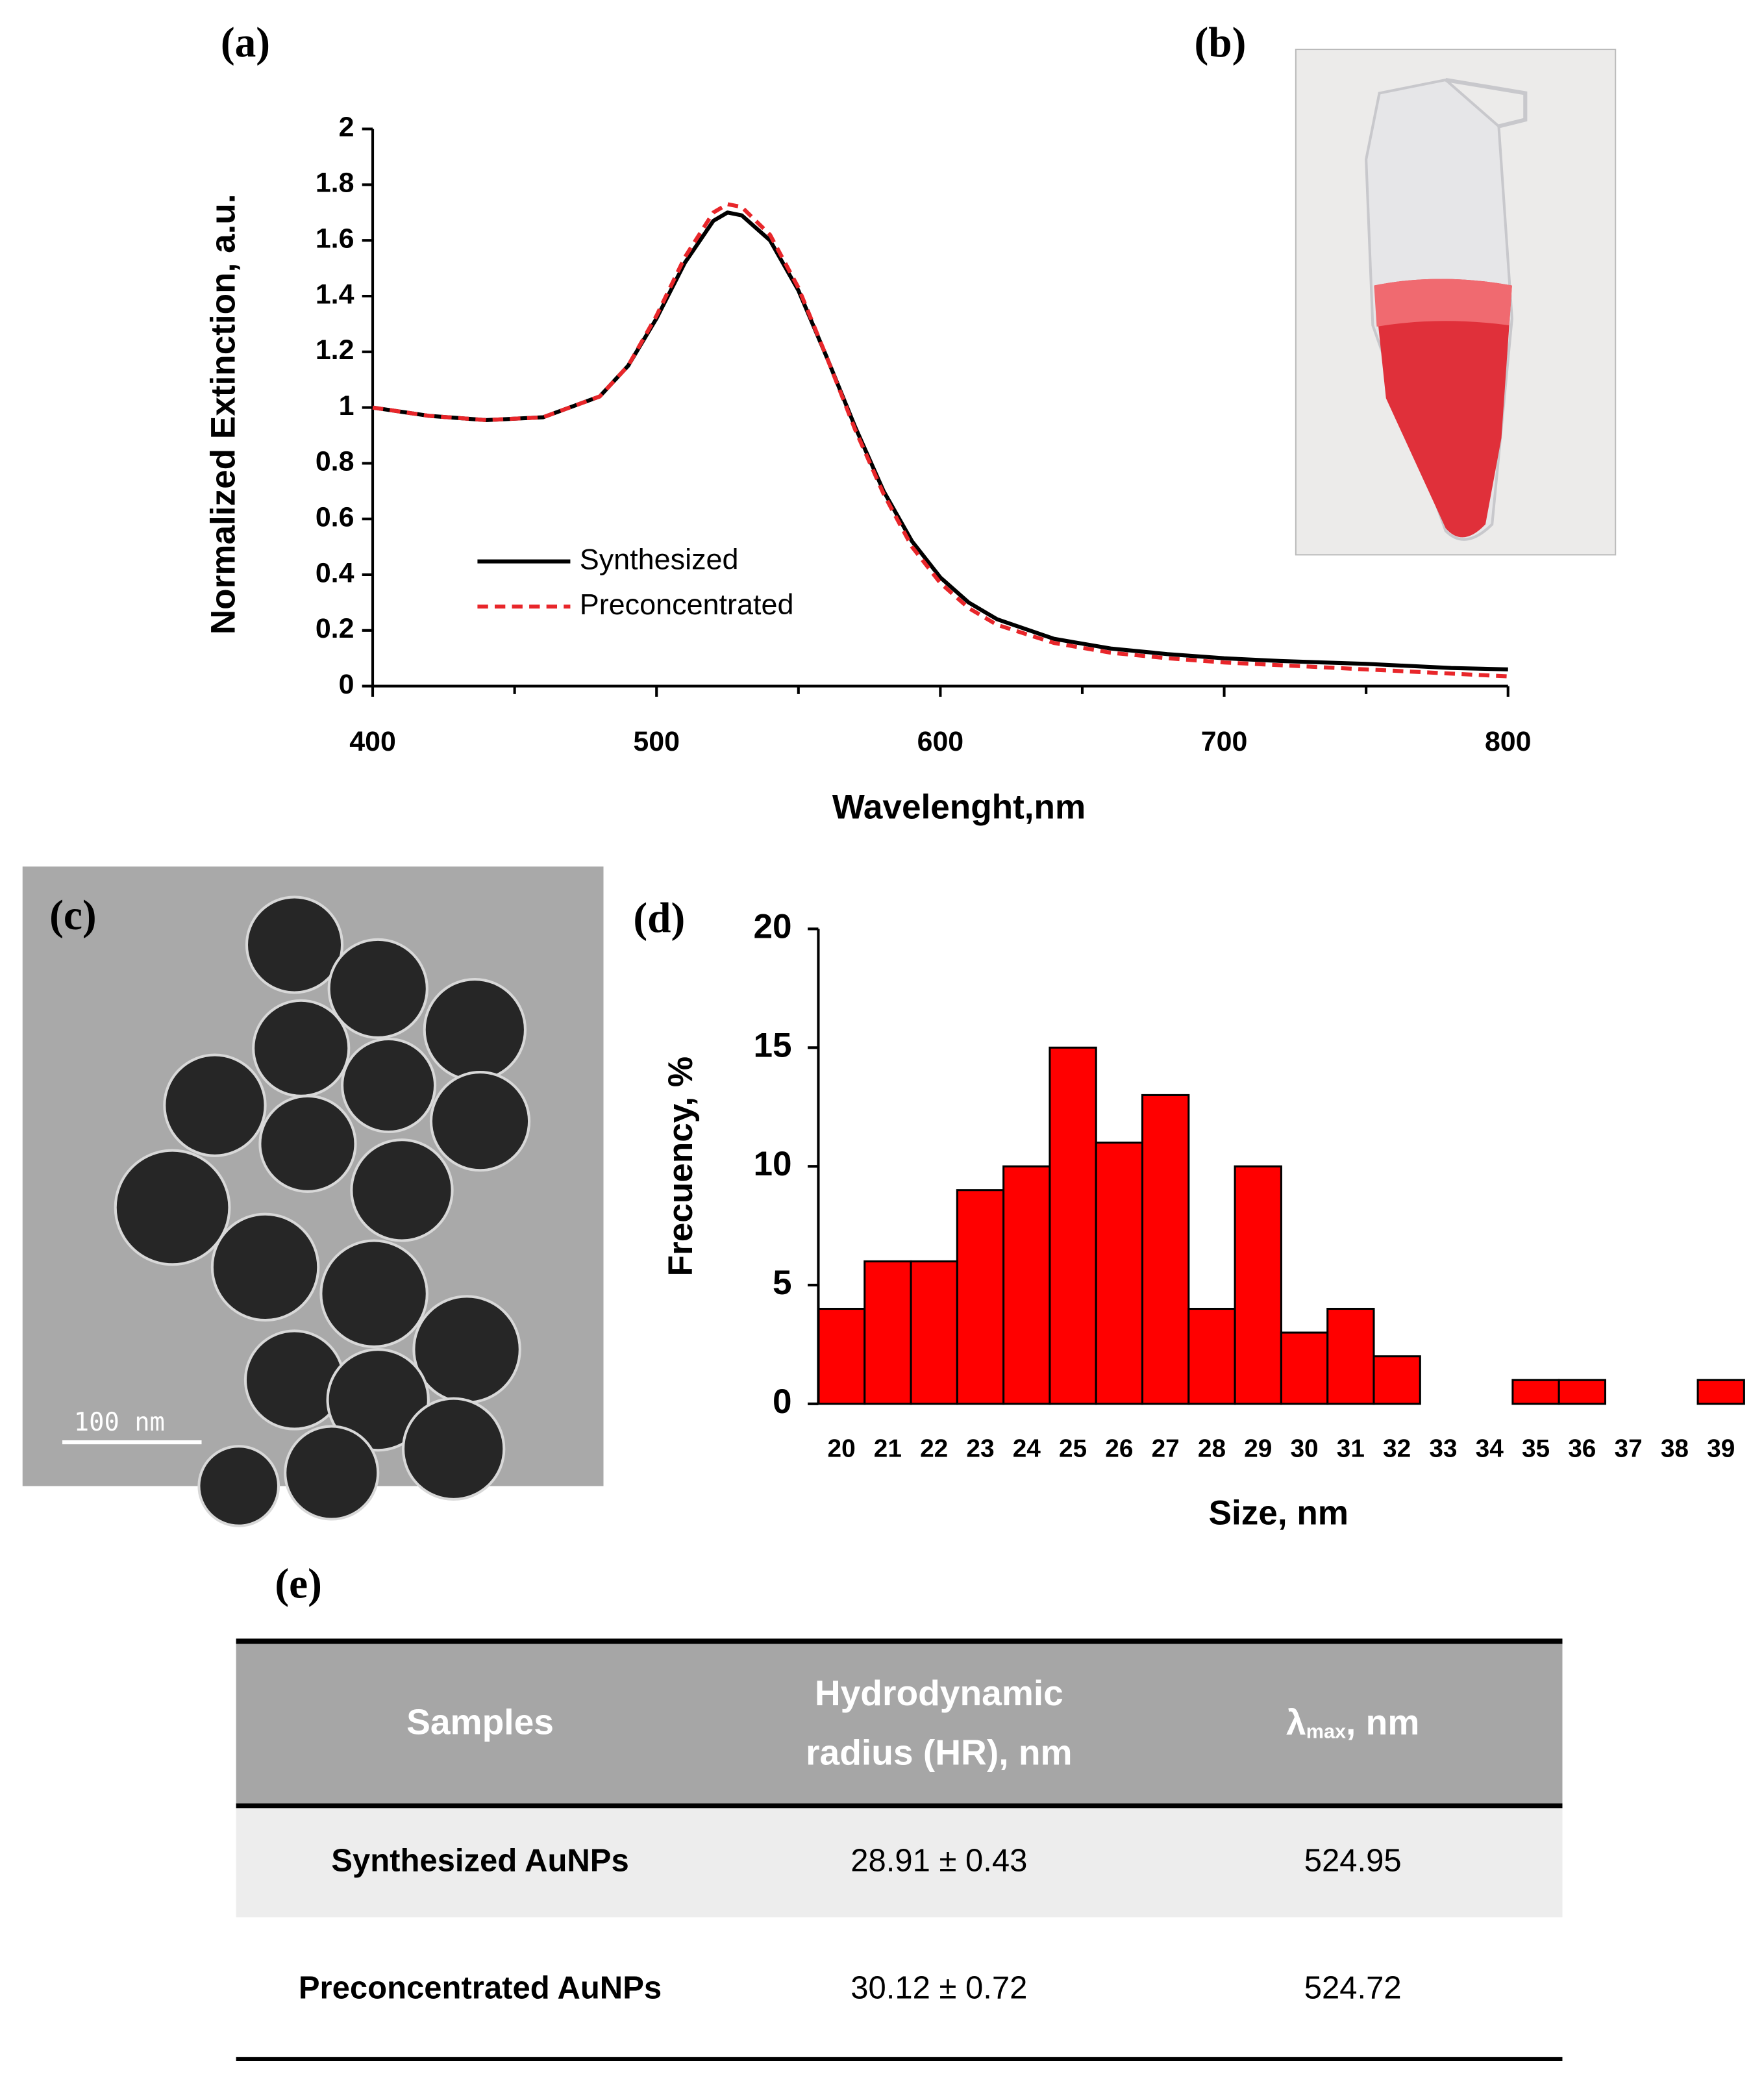  I want to click on x-tick-label: 36, so click(1582, 1449).